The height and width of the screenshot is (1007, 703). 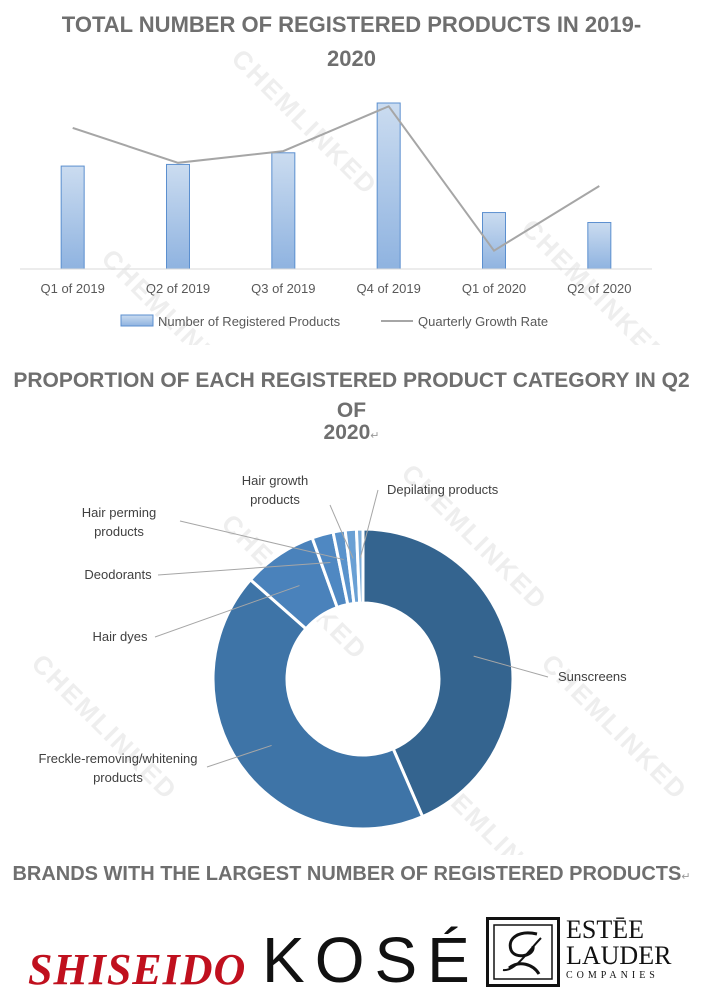 I want to click on slice-label: Hair perming products, so click(x=119, y=522).